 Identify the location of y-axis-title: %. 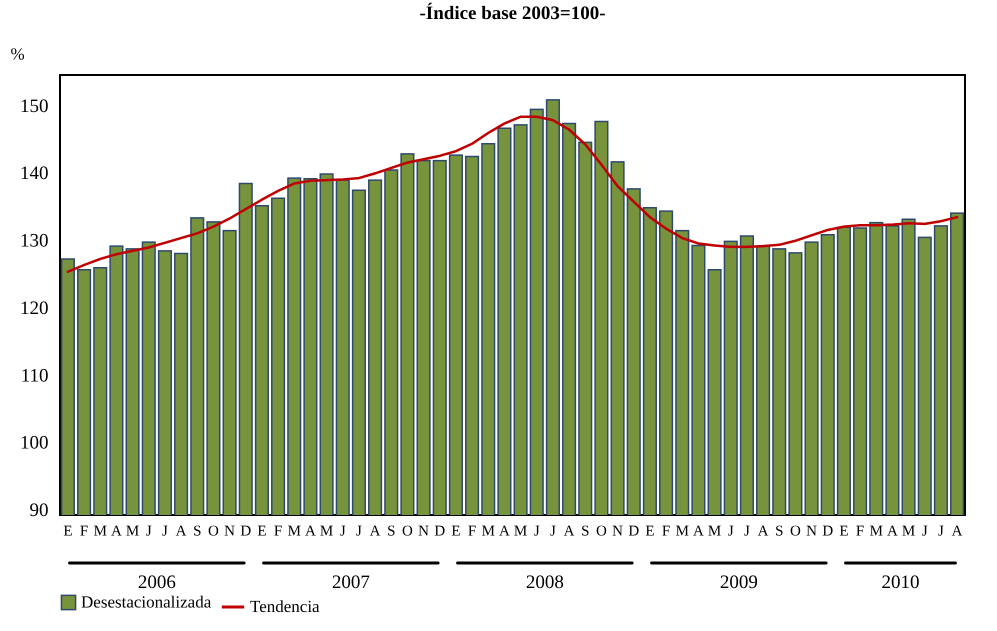
(17, 54).